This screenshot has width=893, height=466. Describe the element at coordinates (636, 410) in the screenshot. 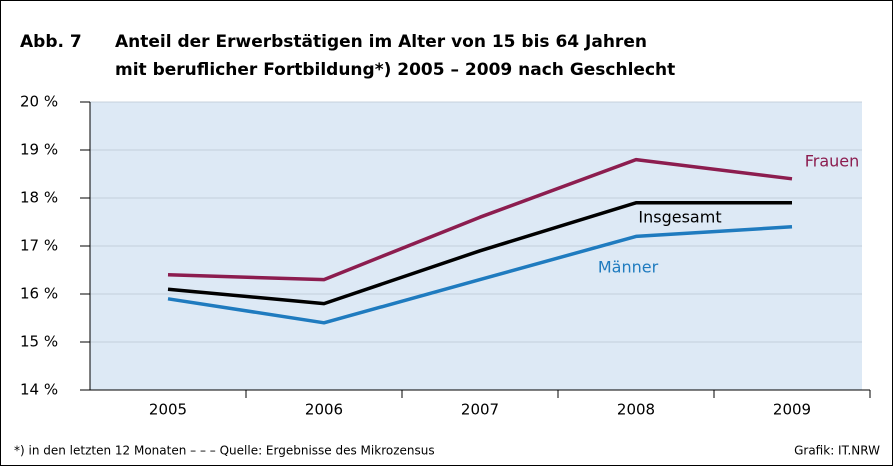

I see `x-tick-label: 2008` at that location.